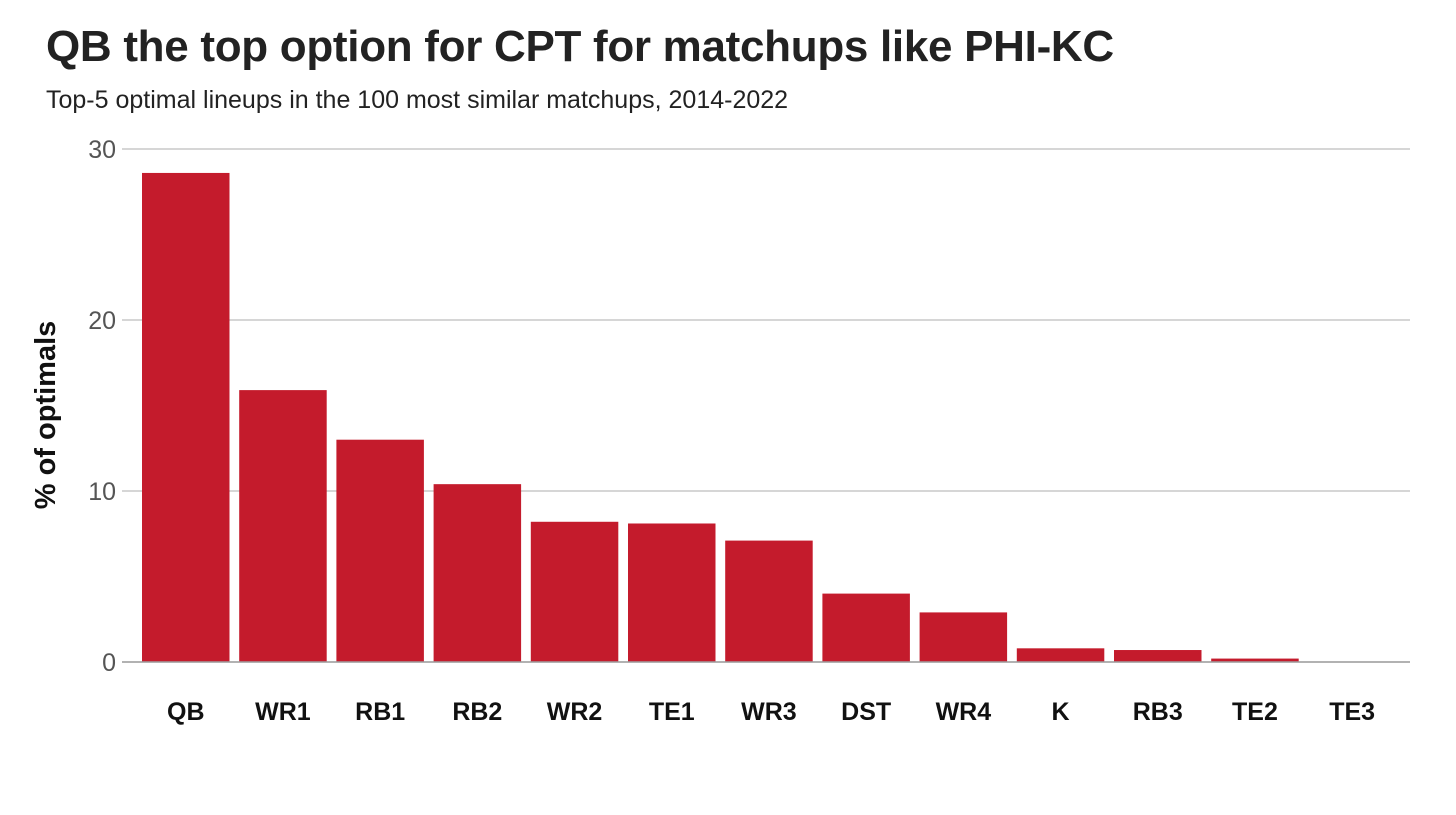  Describe the element at coordinates (1255, 712) in the screenshot. I see `x-tick-label-te2: TE2` at that location.